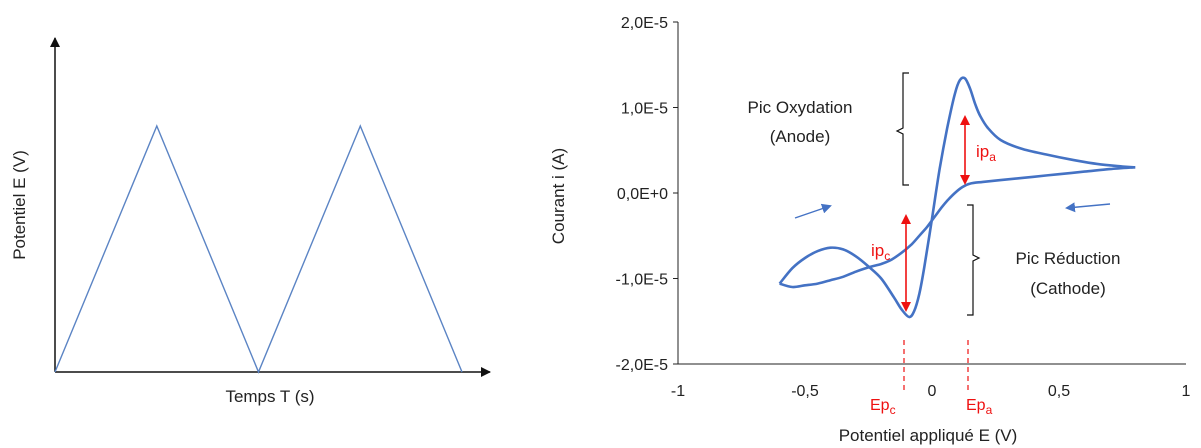  Describe the element at coordinates (558, 196) in the screenshot. I see `cv-y-axis-label: Courant i (A)` at that location.